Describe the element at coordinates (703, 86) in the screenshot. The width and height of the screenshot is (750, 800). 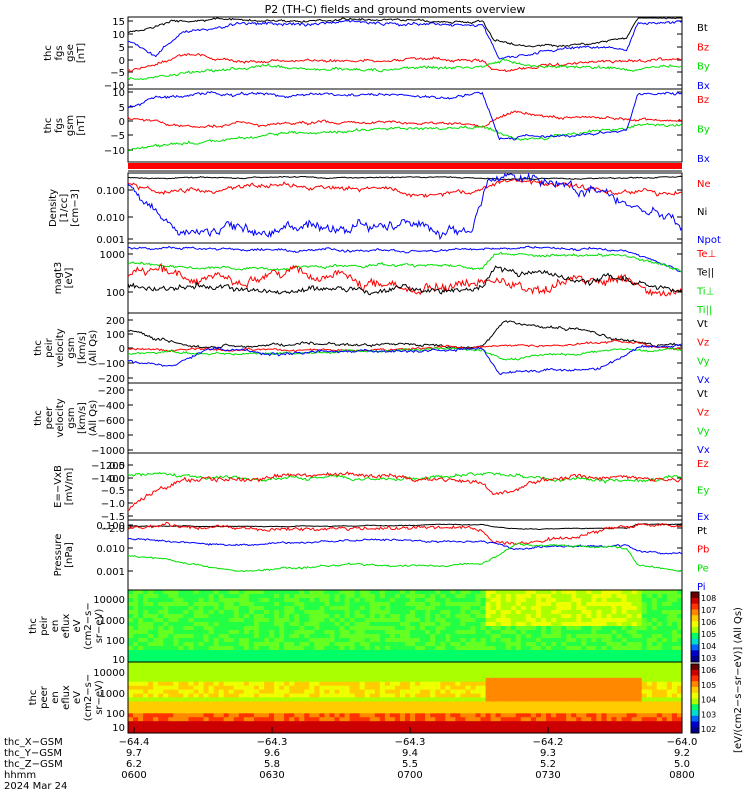
I see `legend-entry-bx: Bx` at that location.